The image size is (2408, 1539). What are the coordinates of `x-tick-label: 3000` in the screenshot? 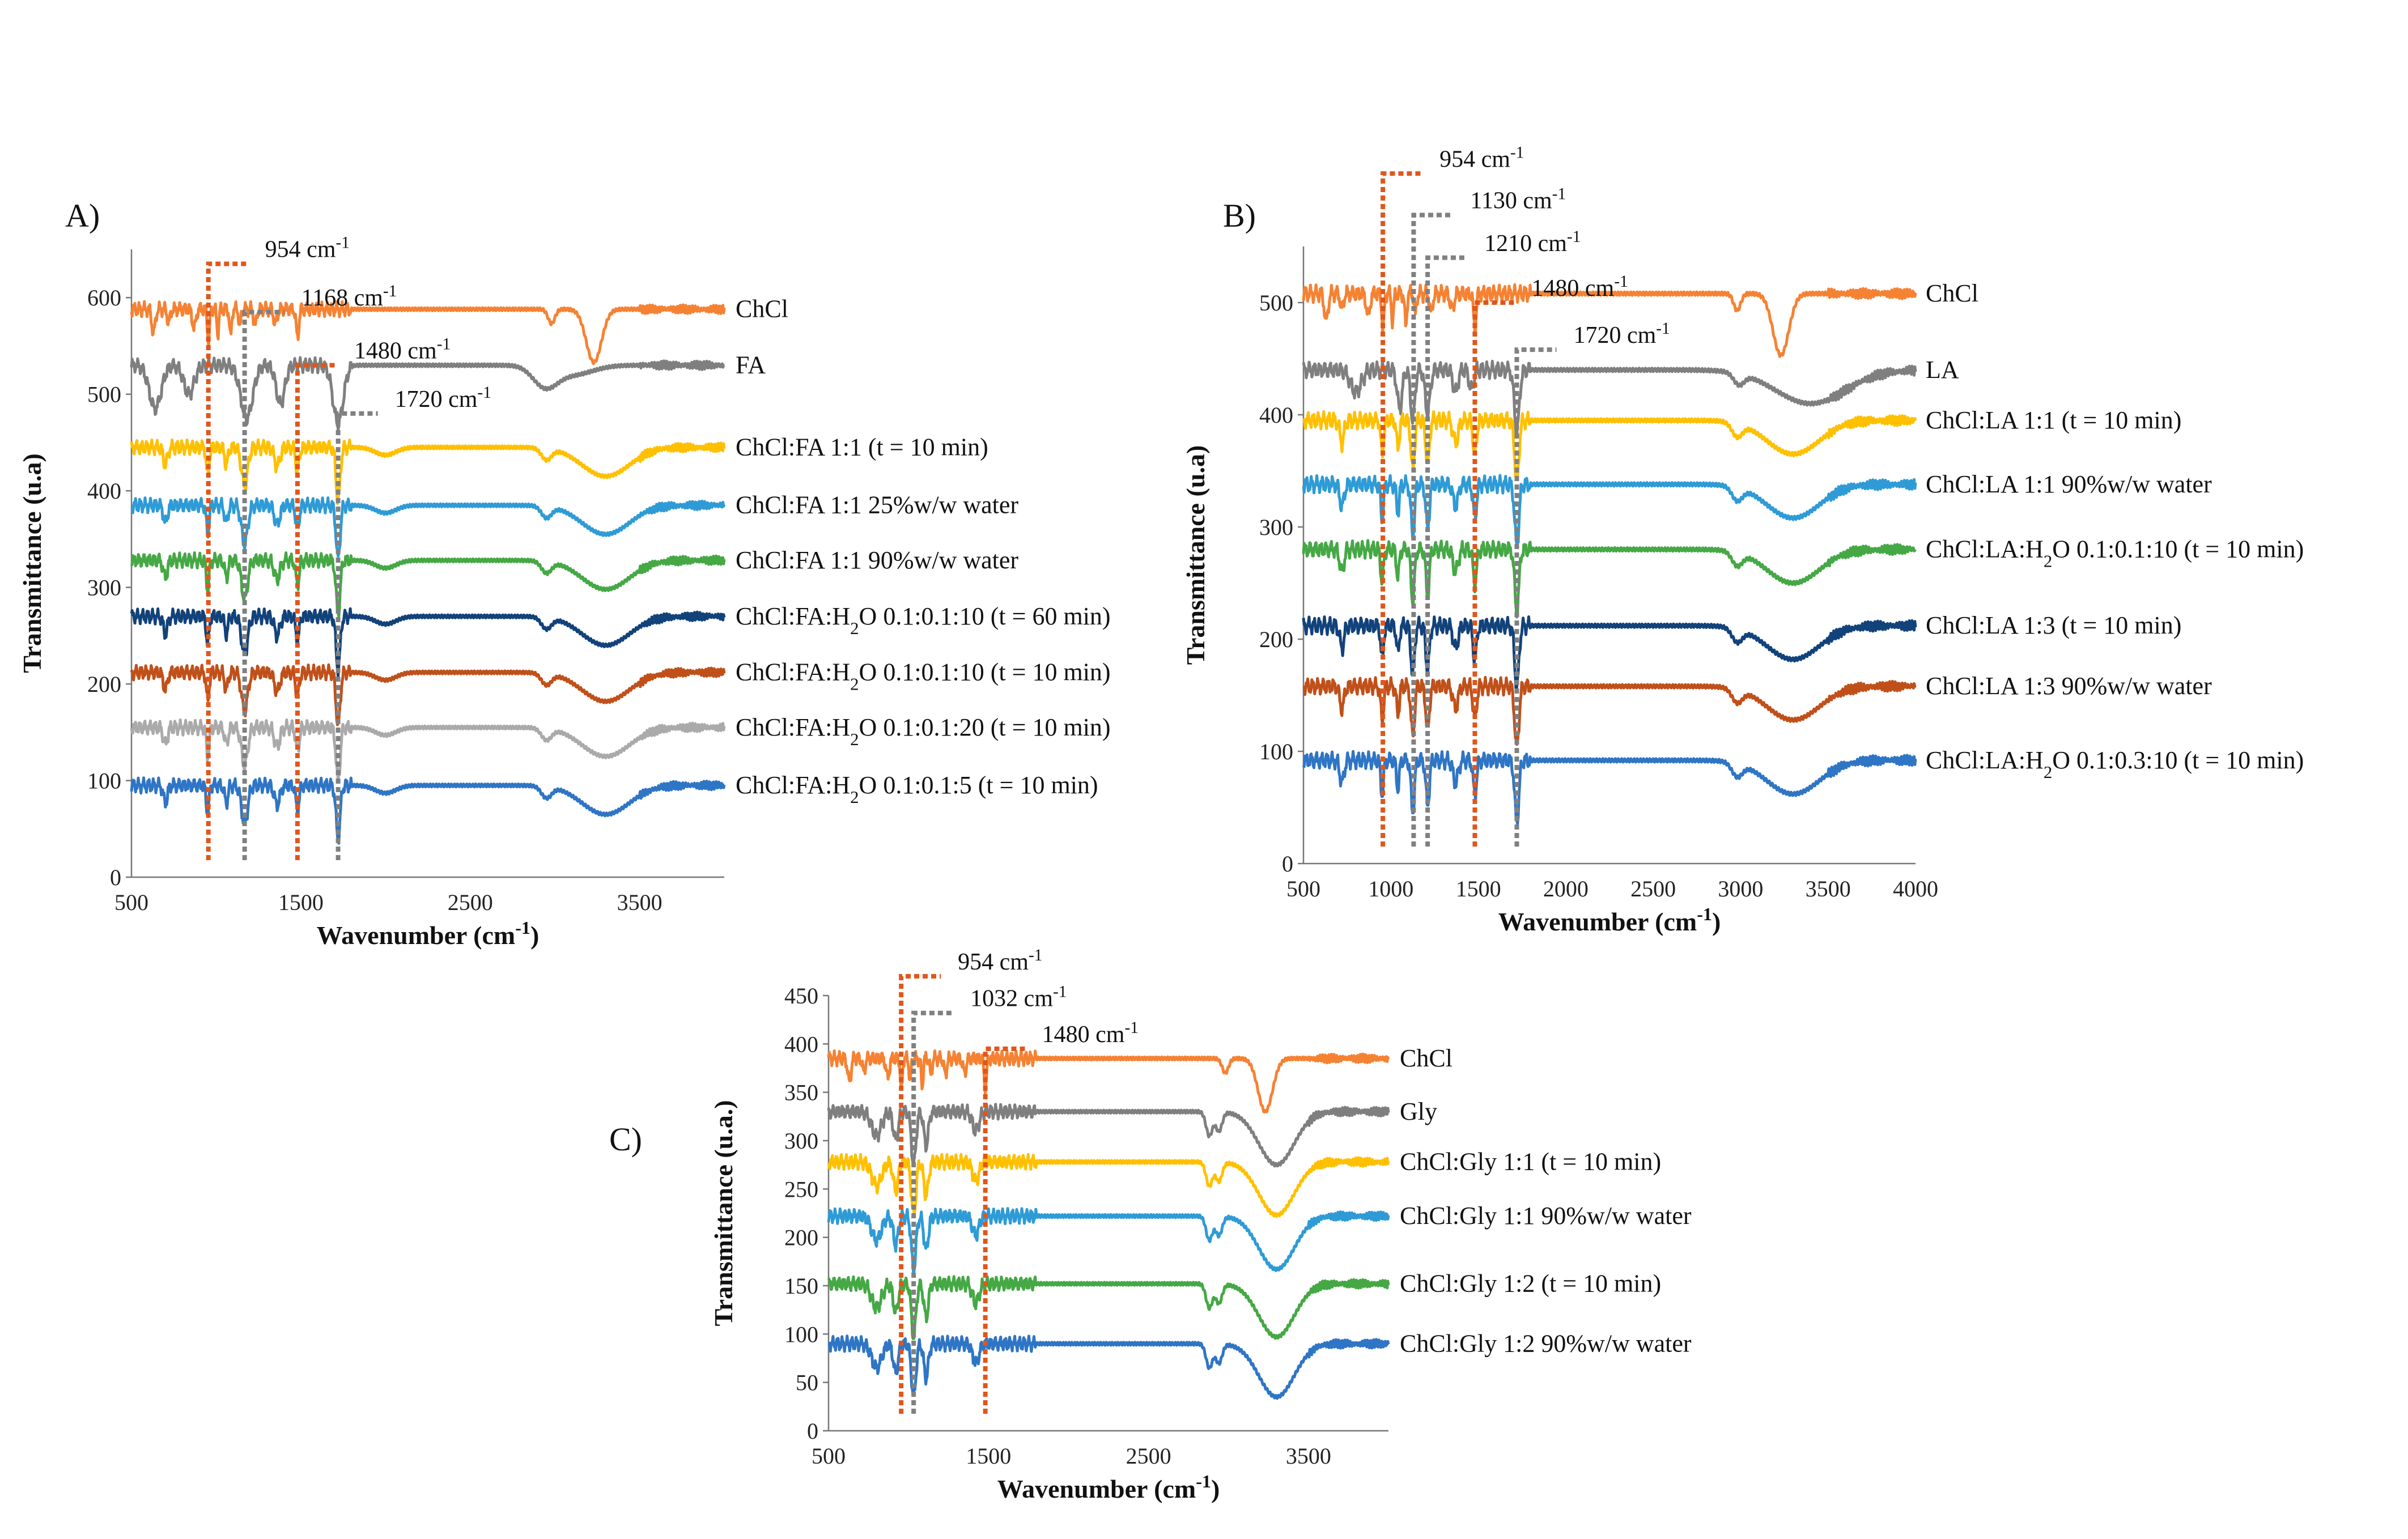 It's located at (1740, 889).